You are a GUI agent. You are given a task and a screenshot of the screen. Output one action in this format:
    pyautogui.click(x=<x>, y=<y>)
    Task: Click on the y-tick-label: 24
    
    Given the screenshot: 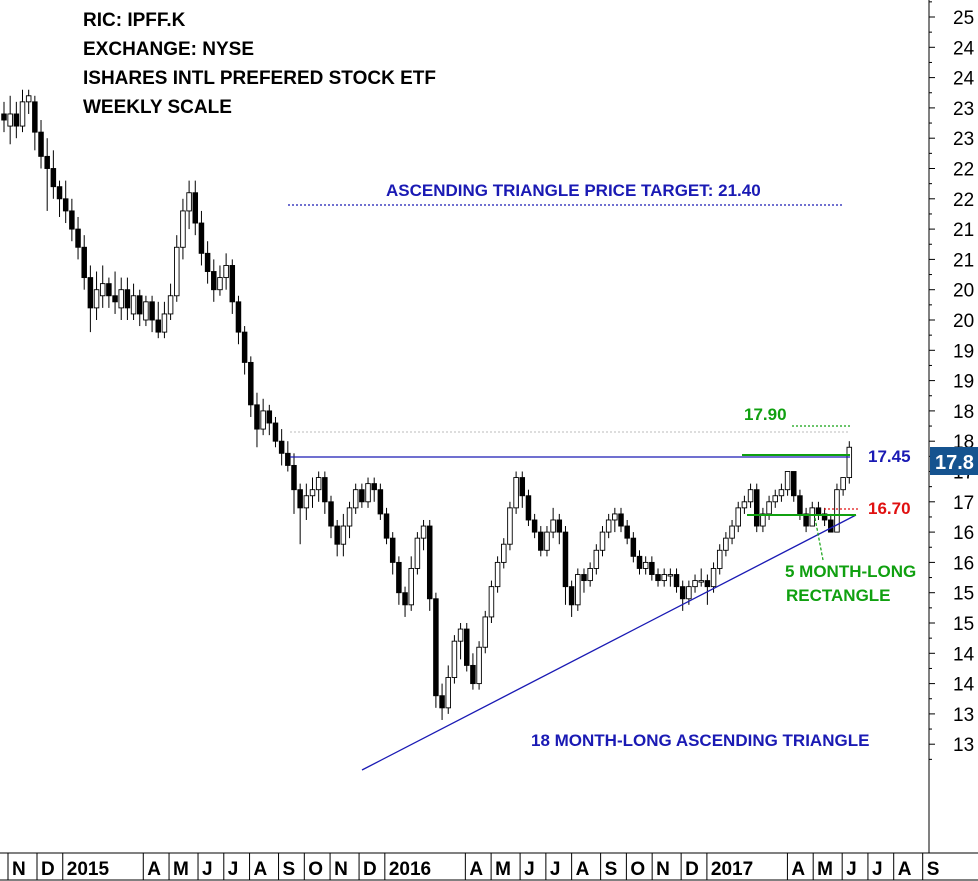 What is the action you would take?
    pyautogui.click(x=964, y=79)
    